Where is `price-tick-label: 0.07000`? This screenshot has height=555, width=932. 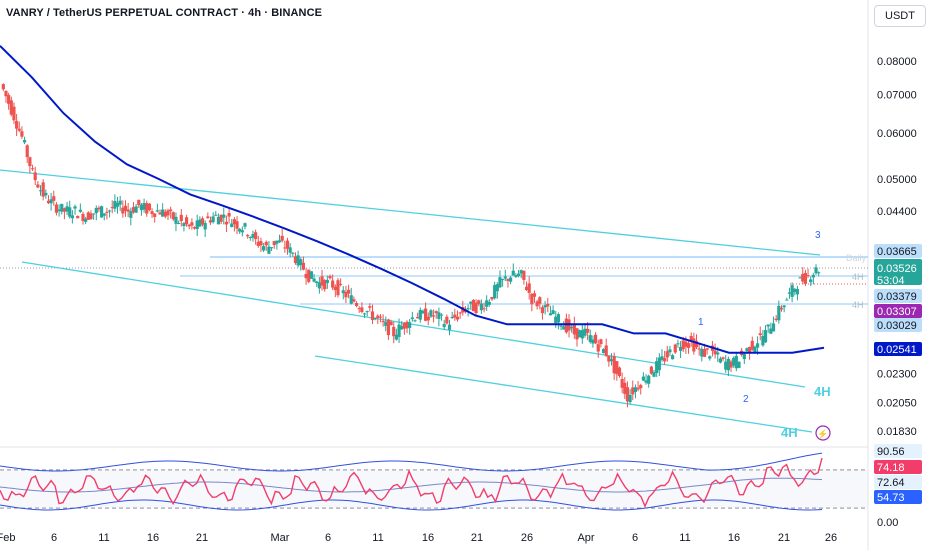 price-tick-label: 0.07000 is located at coordinates (897, 95).